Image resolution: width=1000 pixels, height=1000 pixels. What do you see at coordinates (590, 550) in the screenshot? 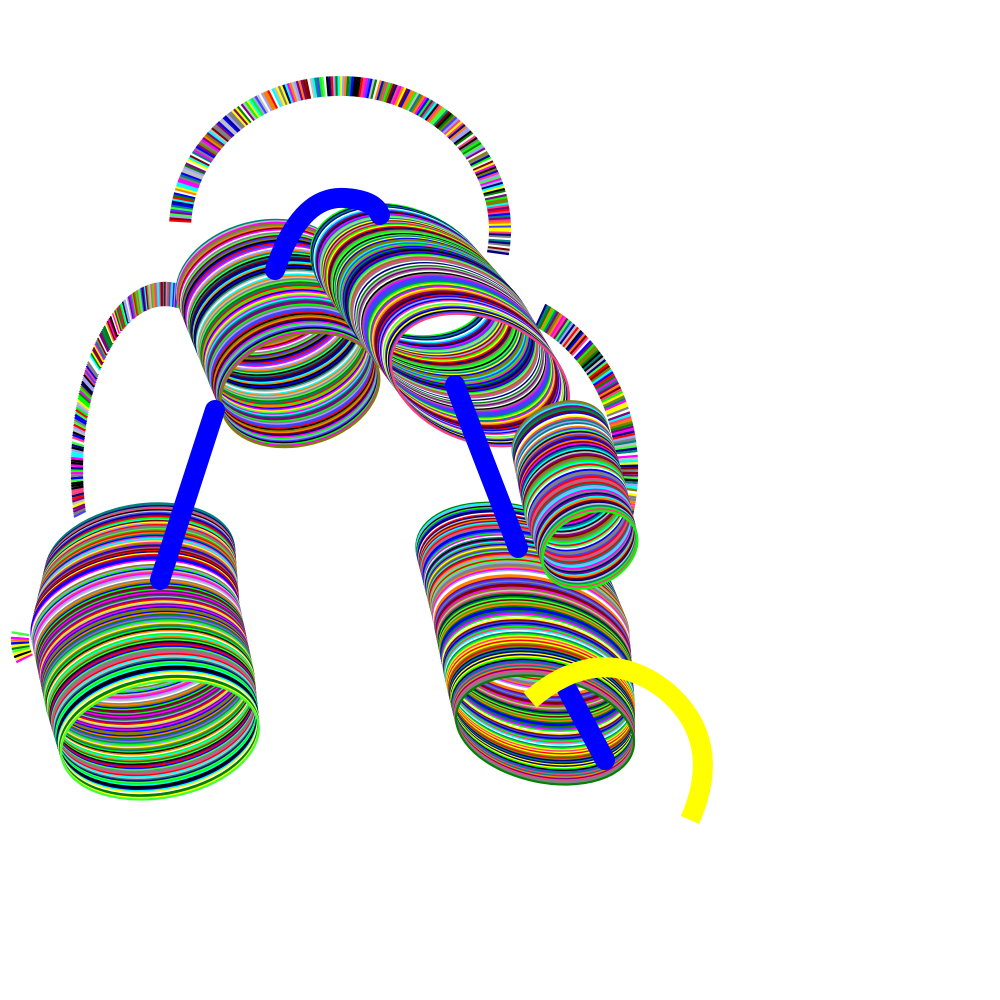
I see `ribbon-coil-right-upper-stripe` at bounding box center [590, 550].